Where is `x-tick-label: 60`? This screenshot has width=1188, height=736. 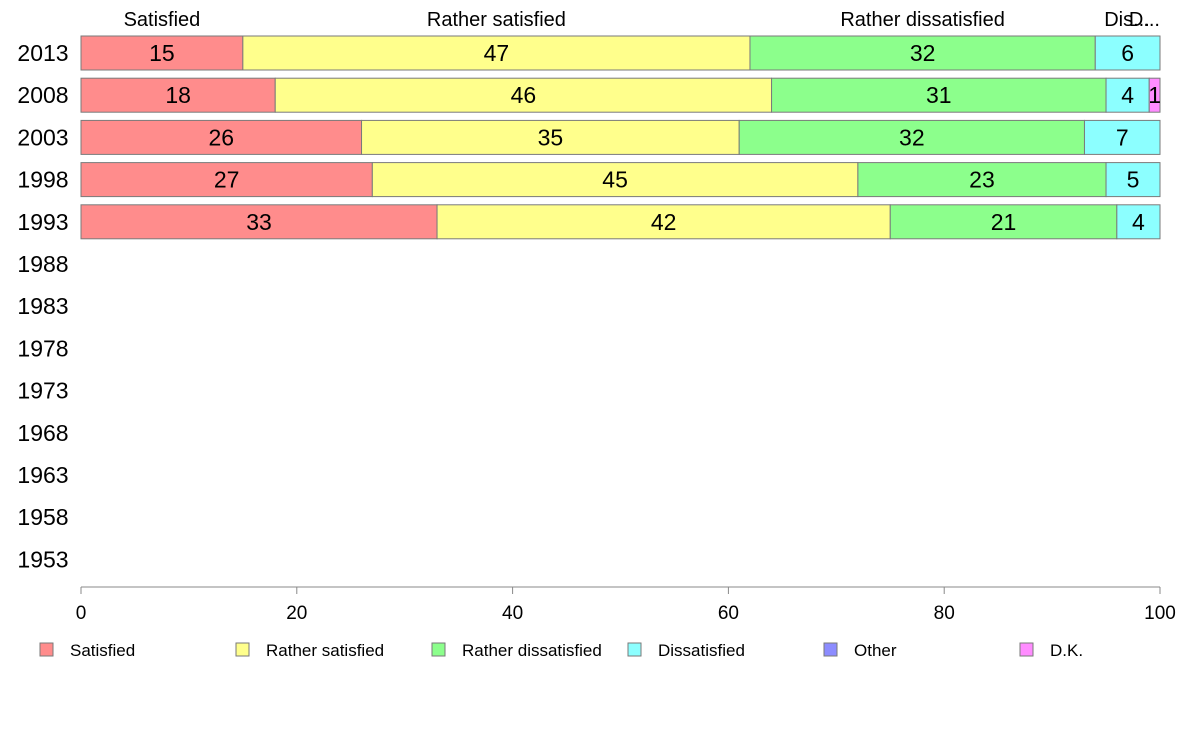
x-tick-label: 60 is located at coordinates (728, 613).